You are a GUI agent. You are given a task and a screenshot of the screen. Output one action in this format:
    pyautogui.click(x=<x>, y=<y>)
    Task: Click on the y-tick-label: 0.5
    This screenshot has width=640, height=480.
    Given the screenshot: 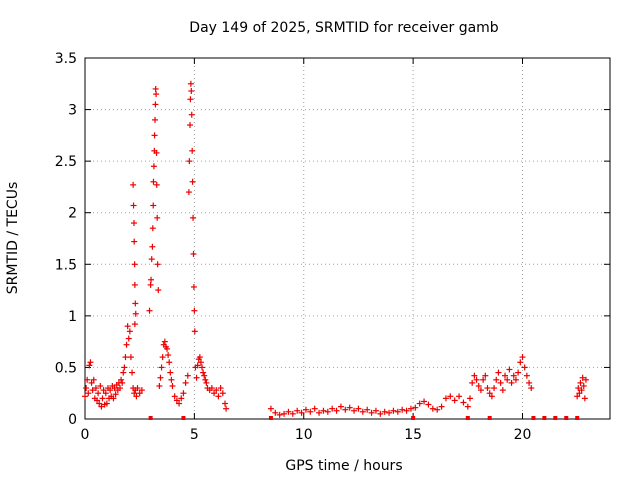 What is the action you would take?
    pyautogui.click(x=66, y=368)
    